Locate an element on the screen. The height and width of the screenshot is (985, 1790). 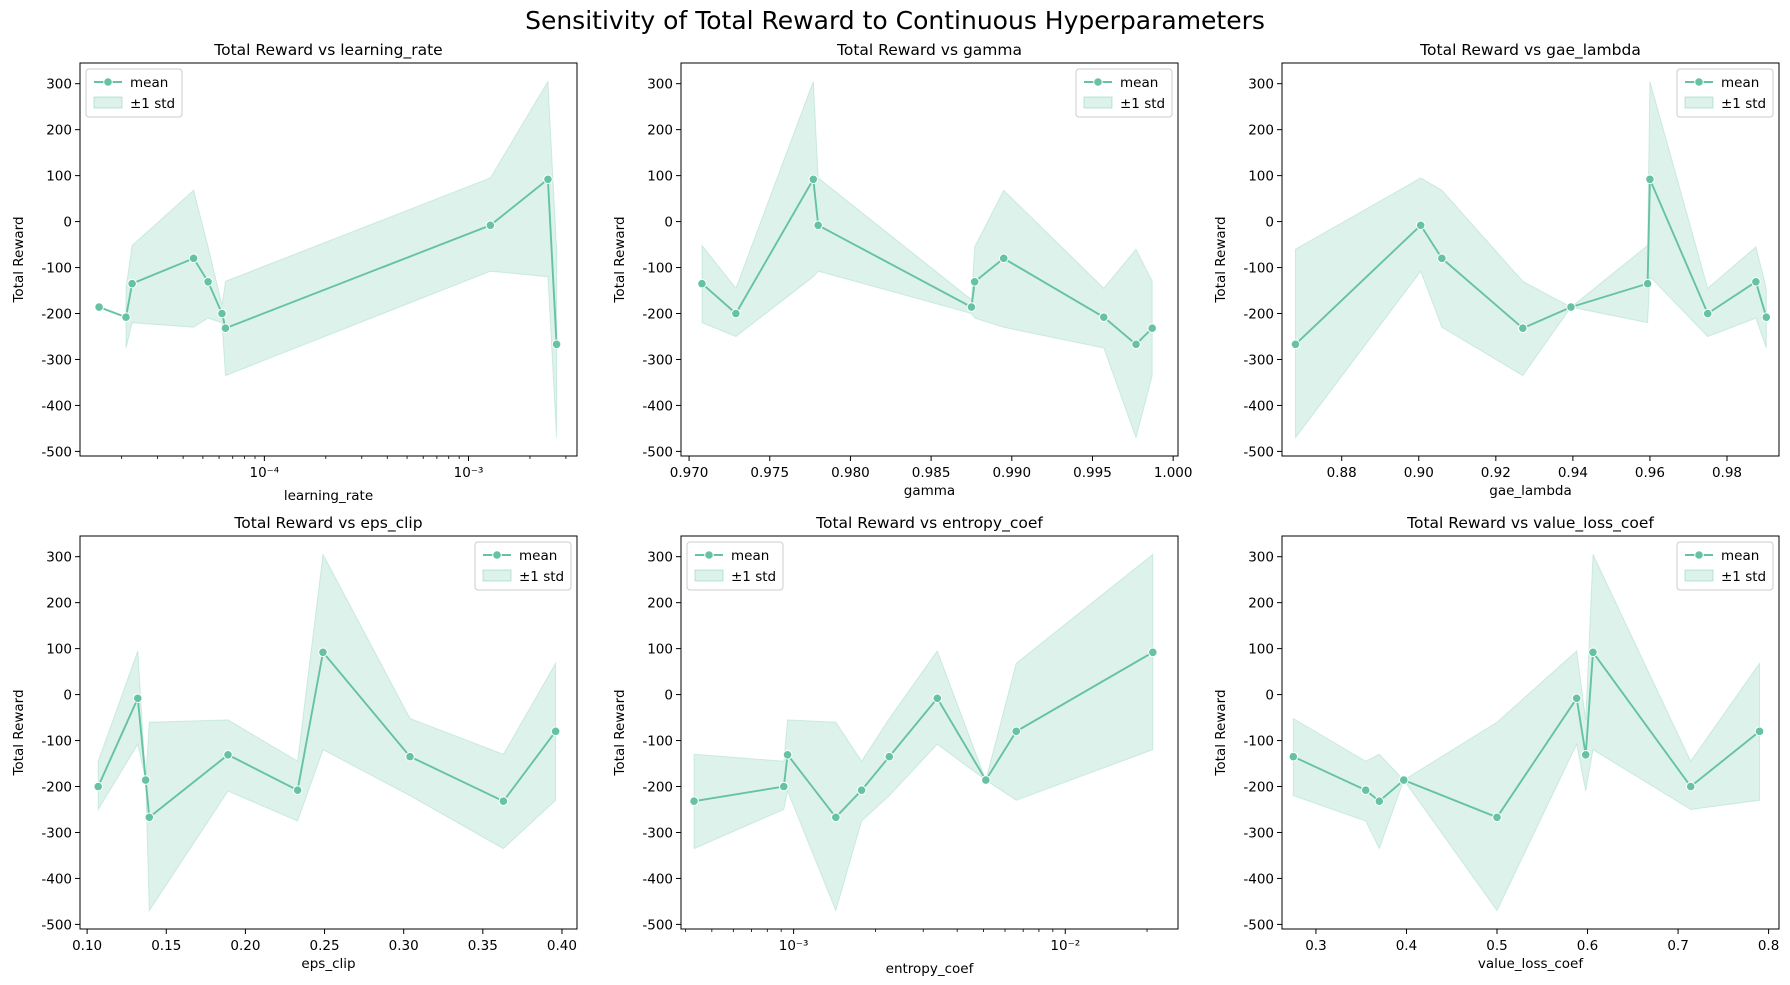
legend-label-mean: mean is located at coordinates (149, 83).